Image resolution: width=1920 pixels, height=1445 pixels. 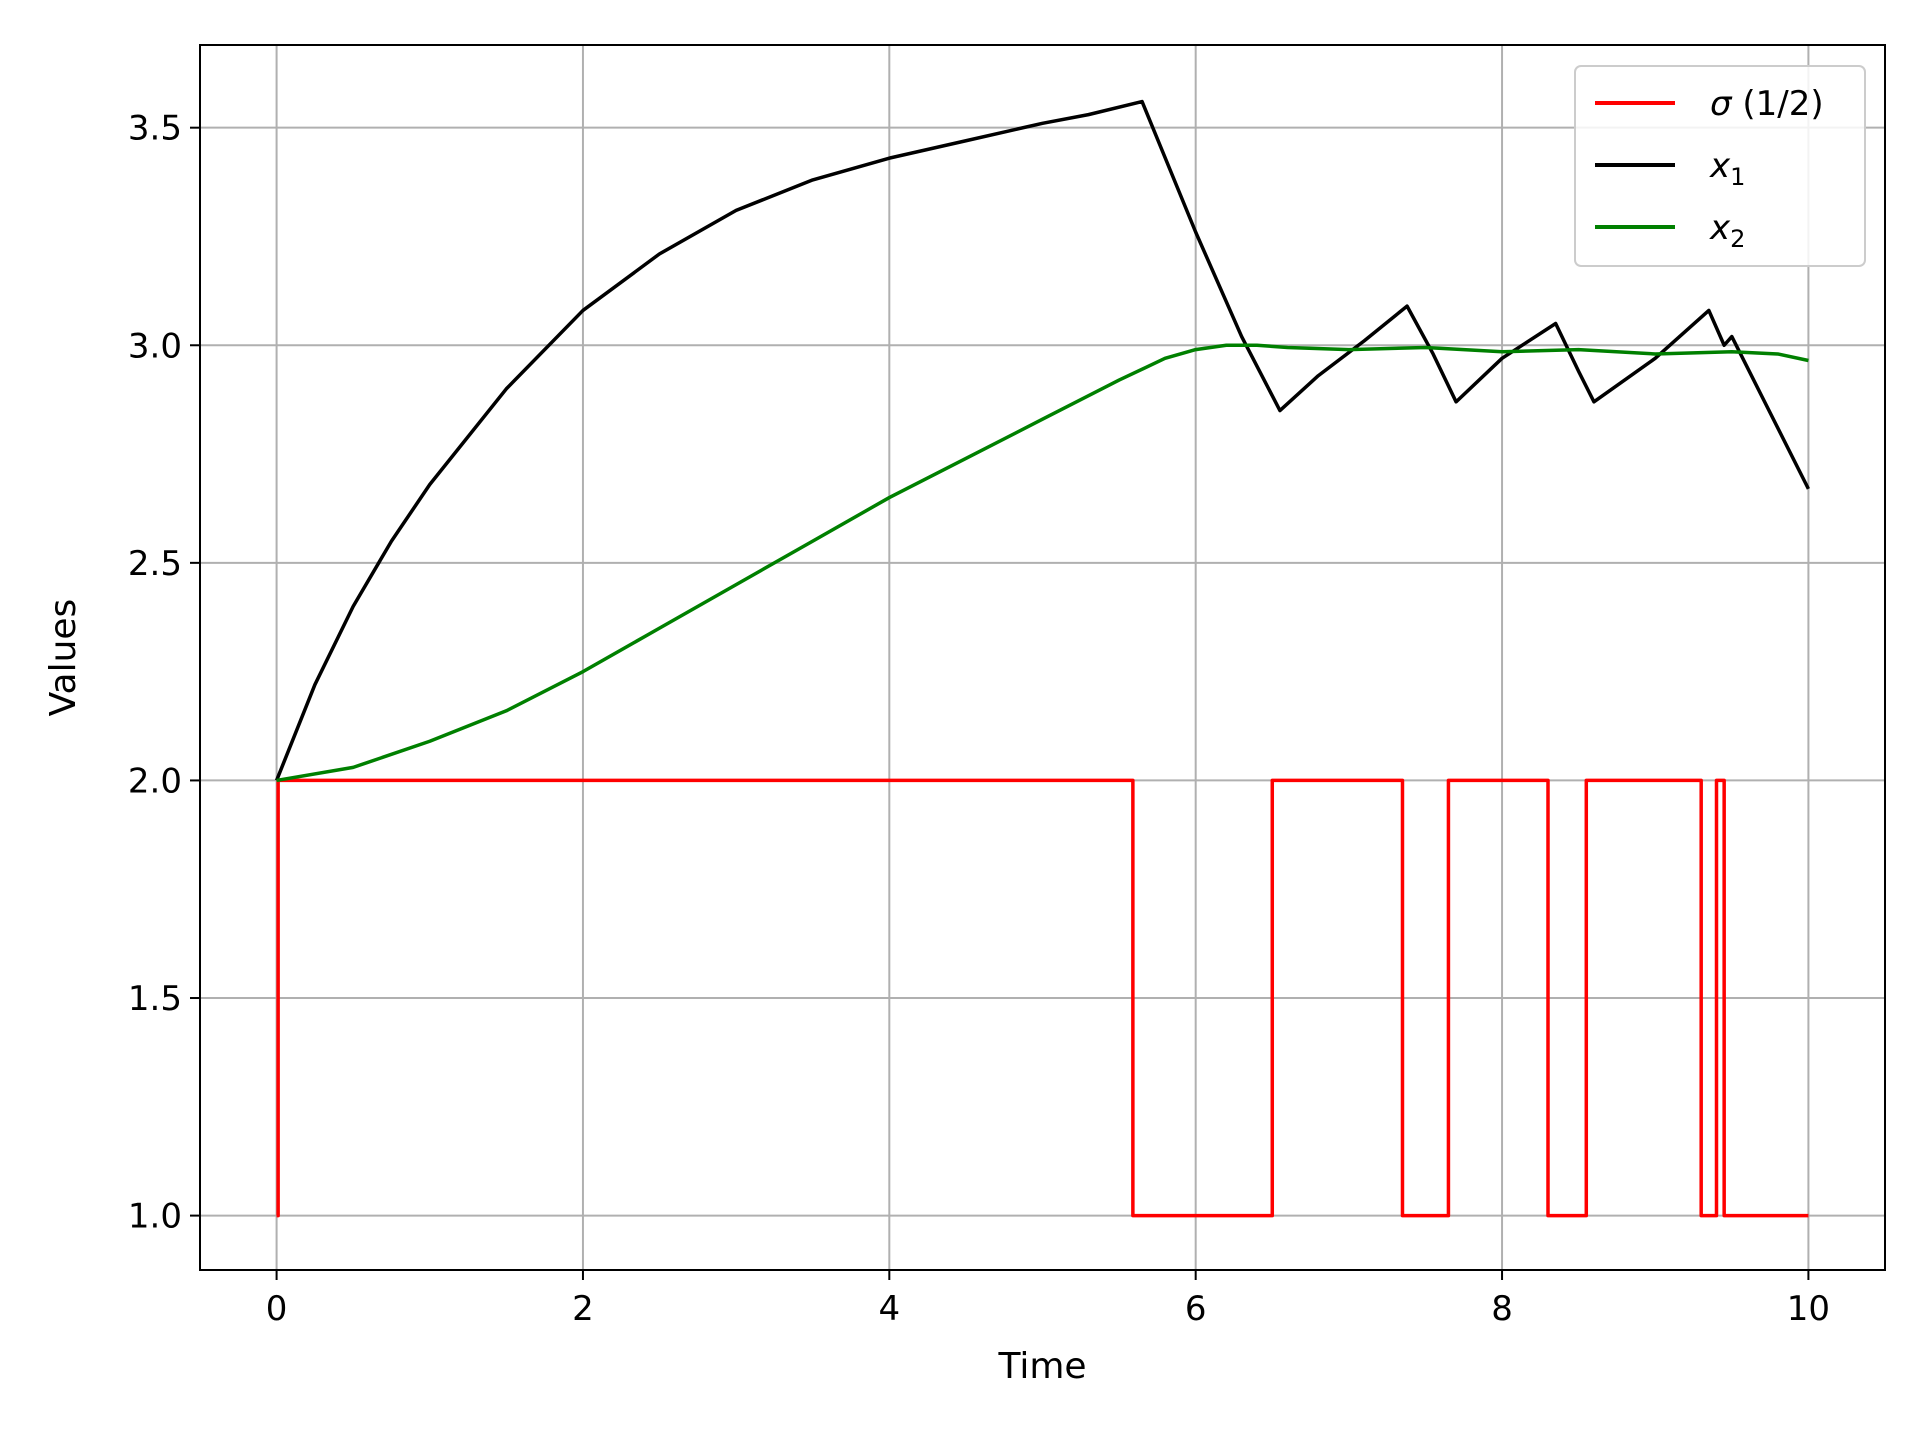 I want to click on legend-label-subscript: 2, so click(x=1737, y=239).